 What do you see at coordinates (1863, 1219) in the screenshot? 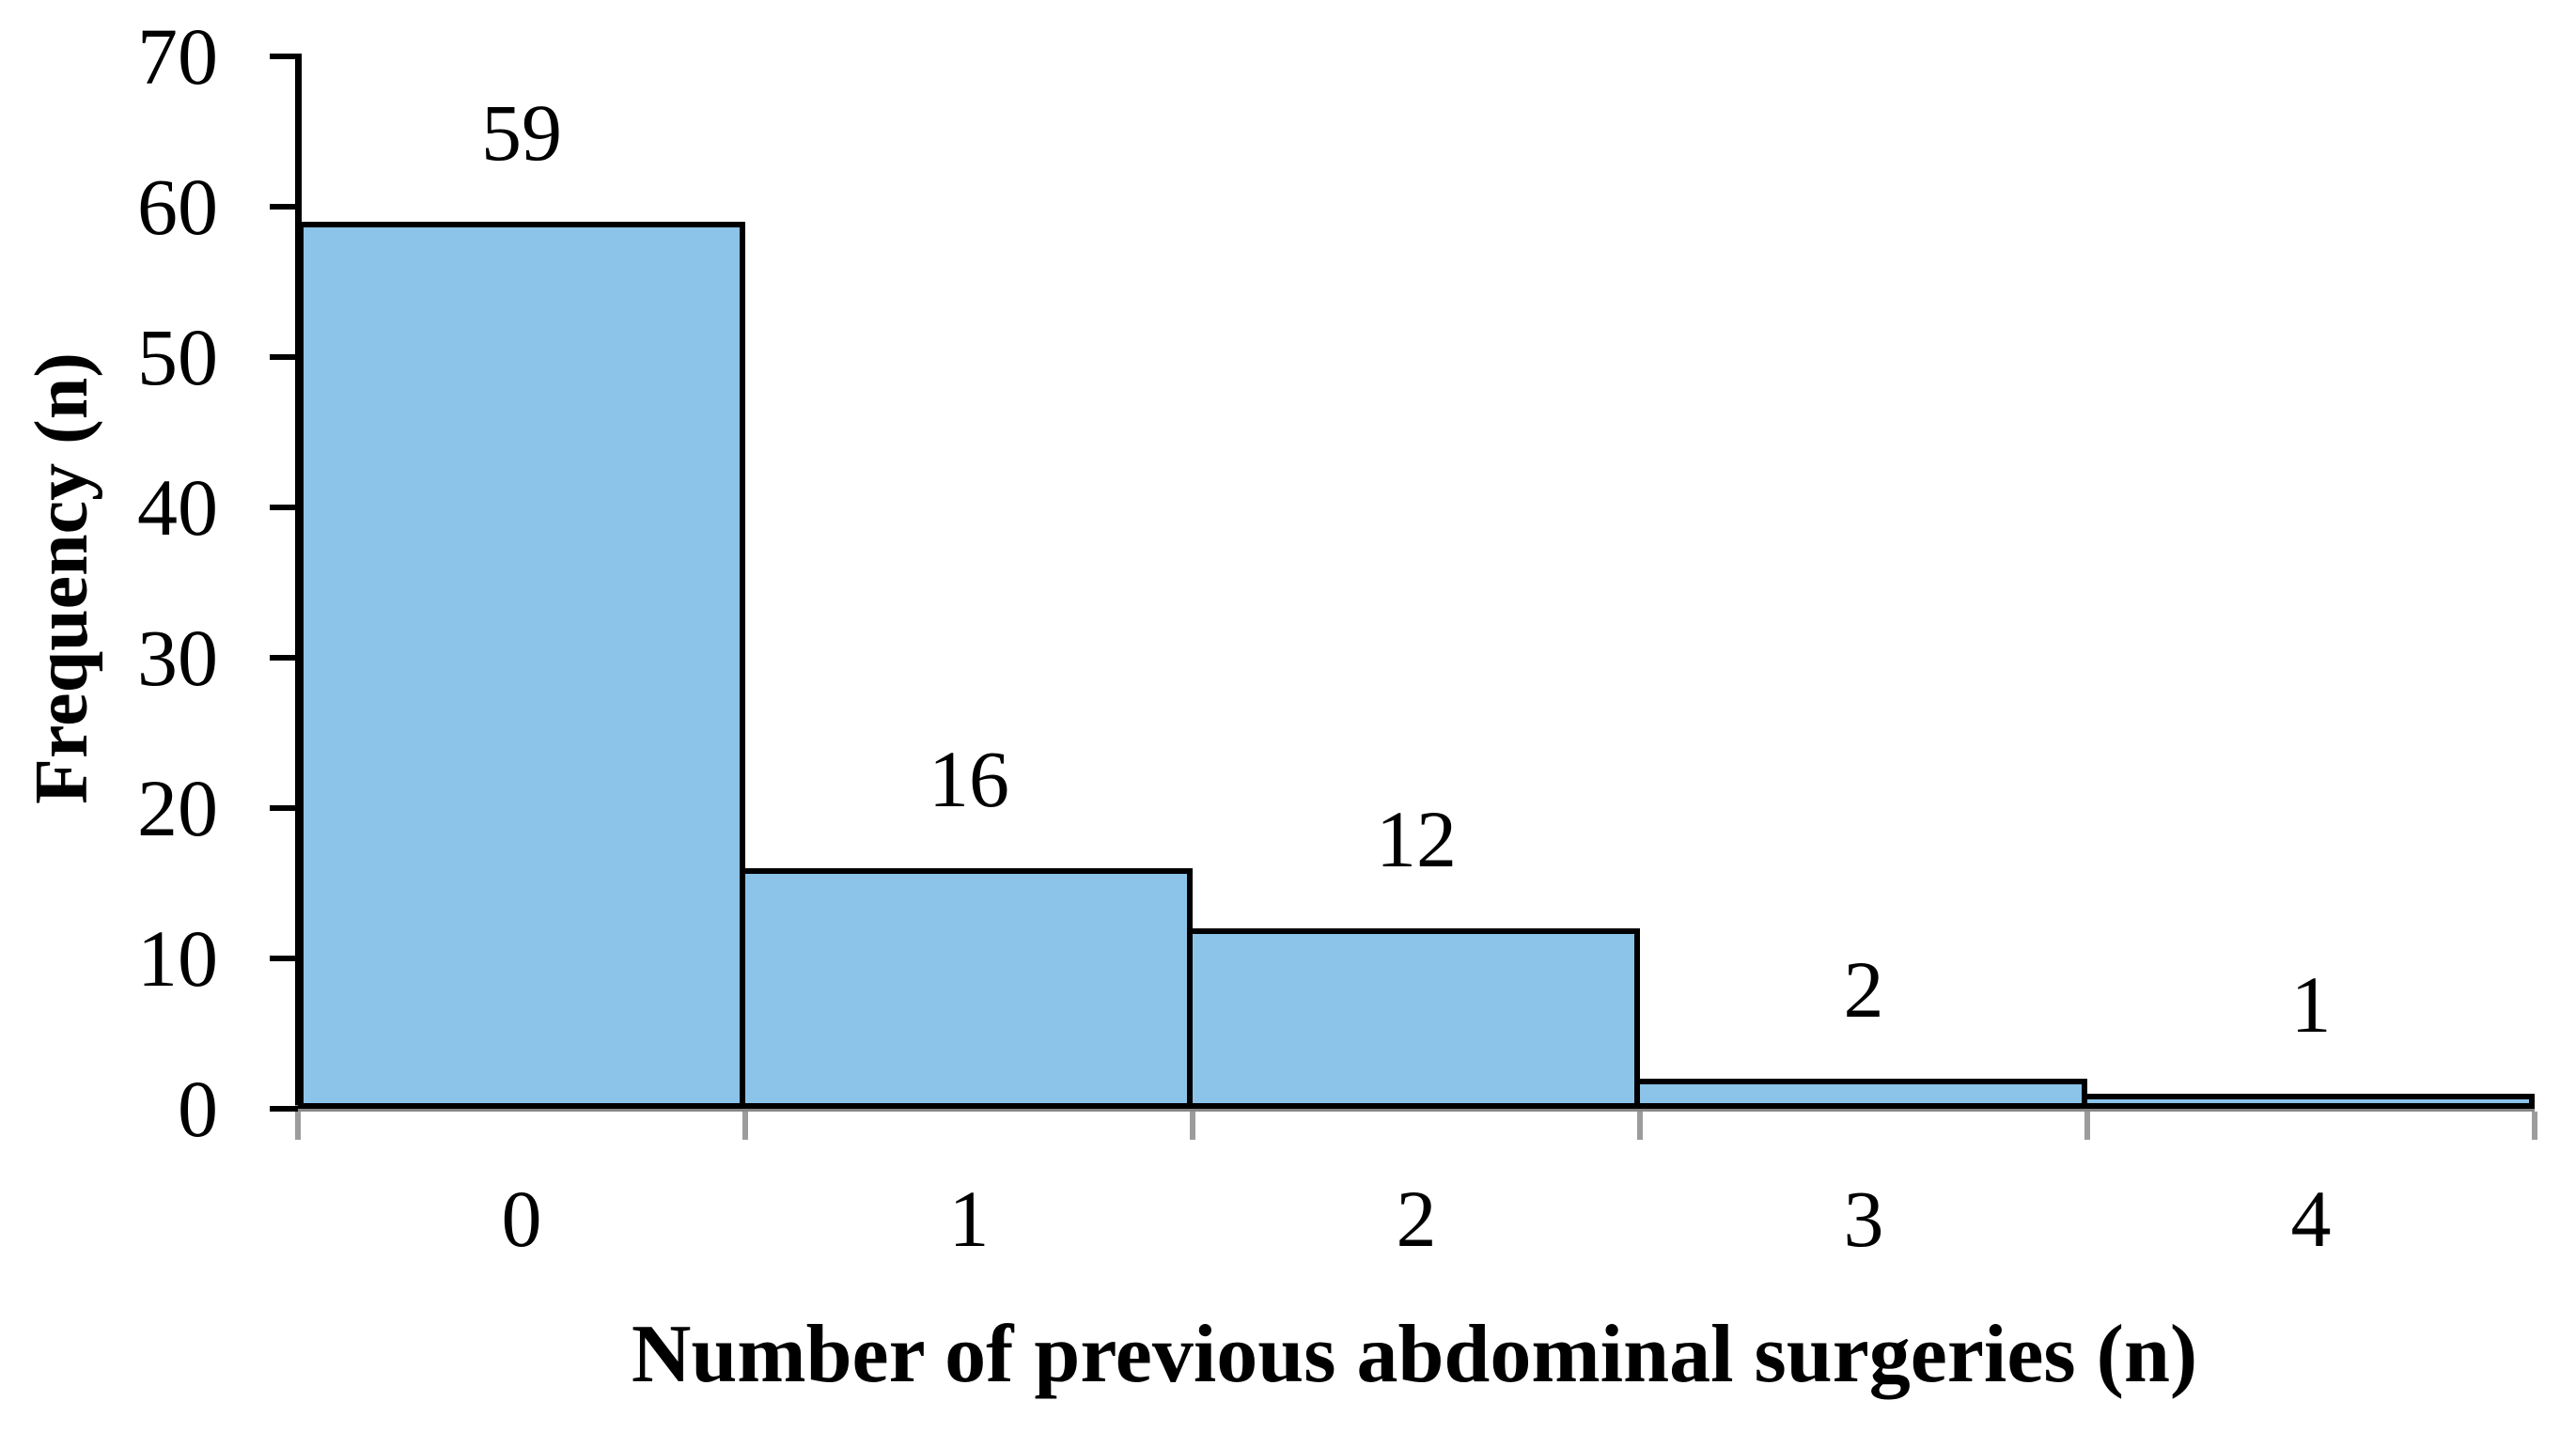
I see `x-tick-label: 3` at bounding box center [1863, 1219].